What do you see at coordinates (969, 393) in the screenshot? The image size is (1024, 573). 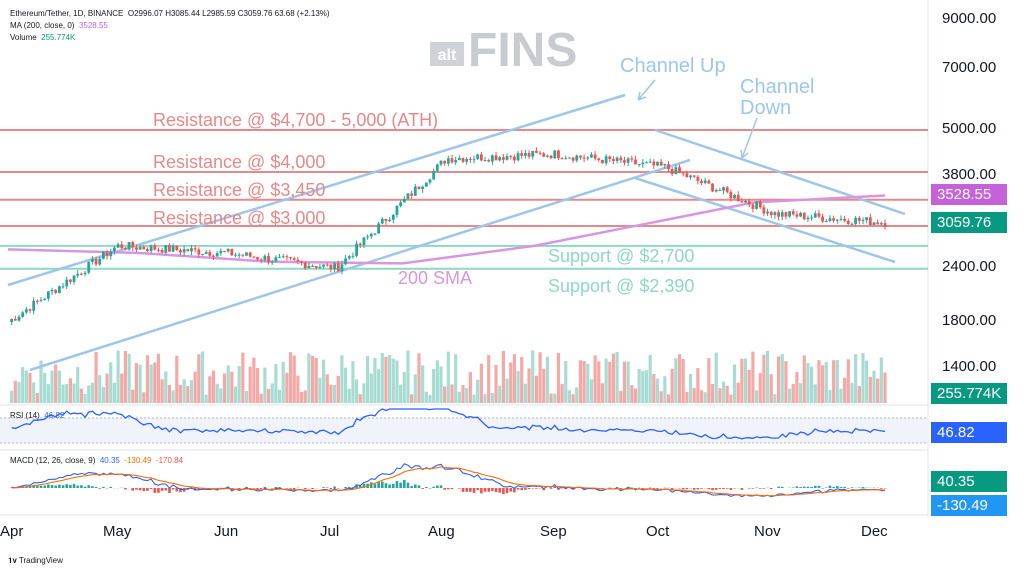 I see `volume-tag: 255.774K` at bounding box center [969, 393].